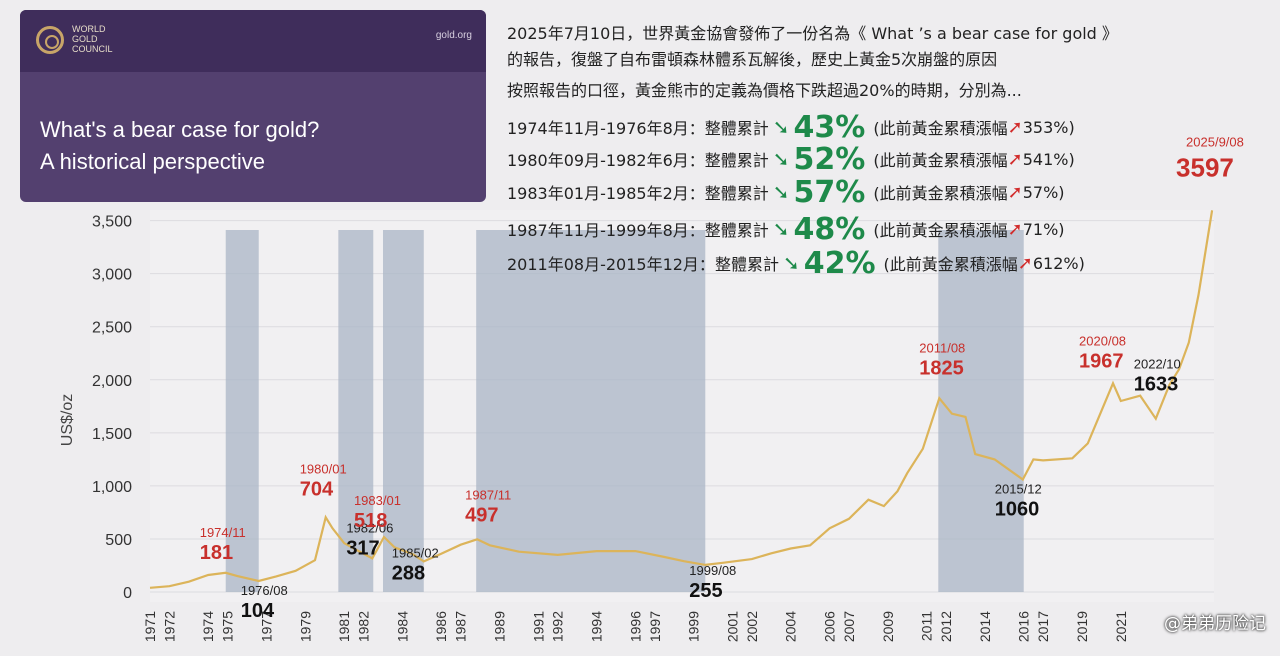 This screenshot has width=1280, height=656. I want to click on x-tick-label: 1982, so click(364, 626).